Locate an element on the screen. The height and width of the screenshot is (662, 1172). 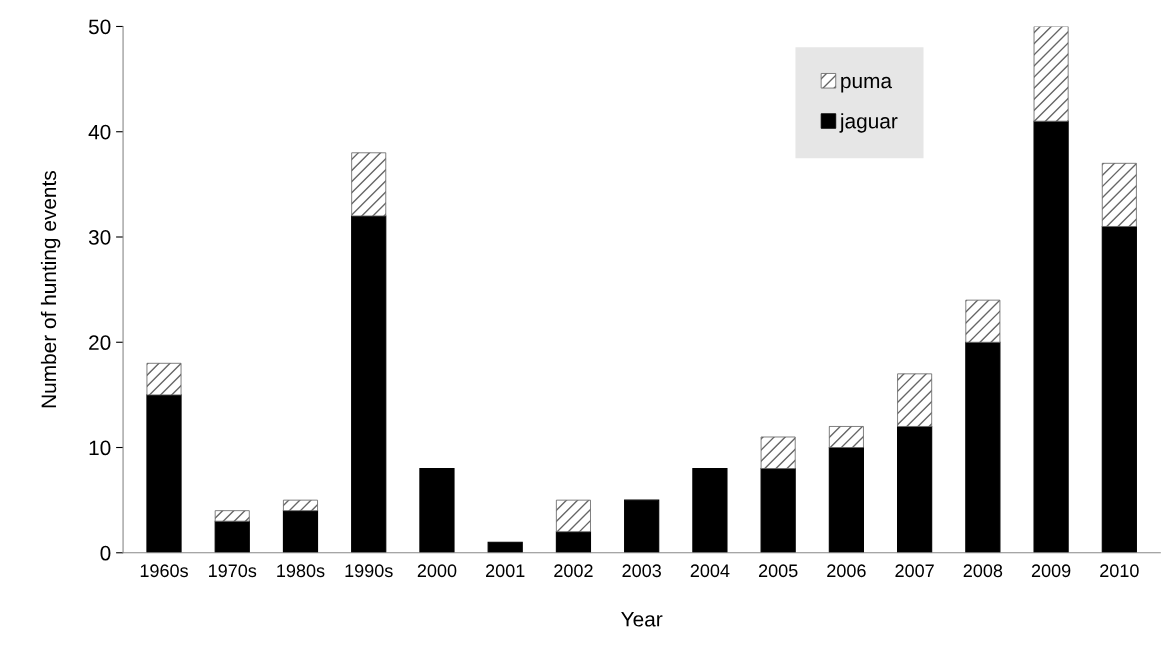
x-tick-label: 1960s is located at coordinates (164, 571).